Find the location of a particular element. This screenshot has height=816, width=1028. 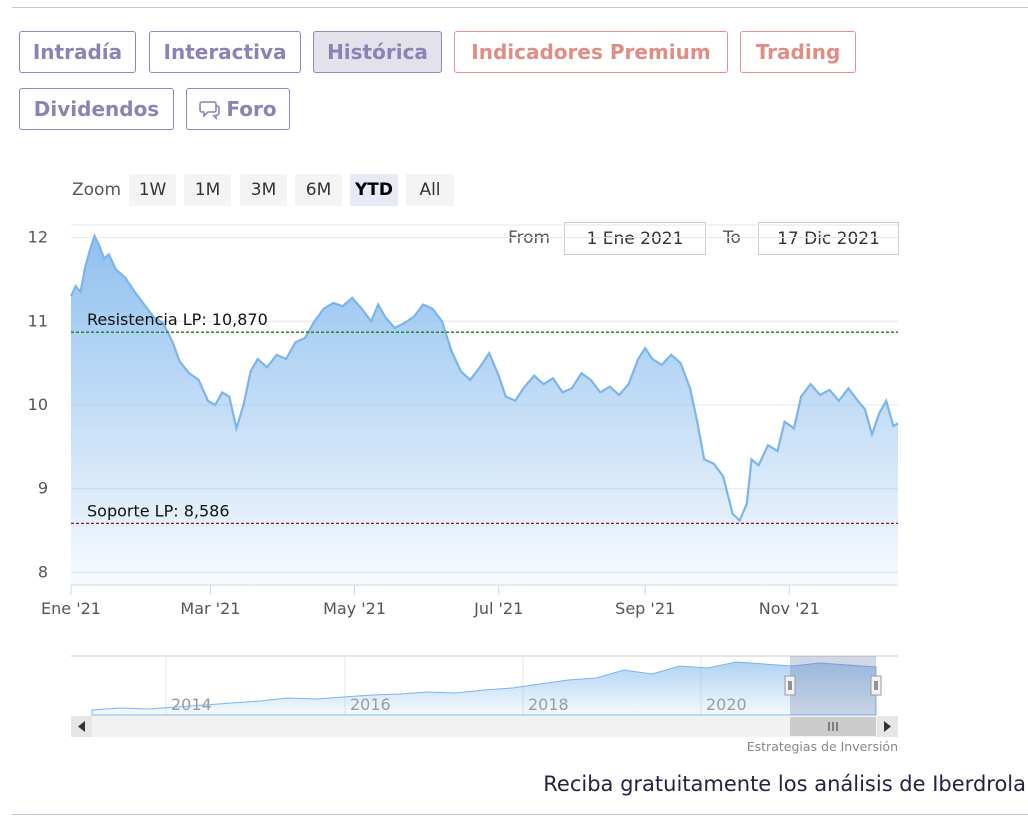

y-tick-label: 11 is located at coordinates (38, 320).